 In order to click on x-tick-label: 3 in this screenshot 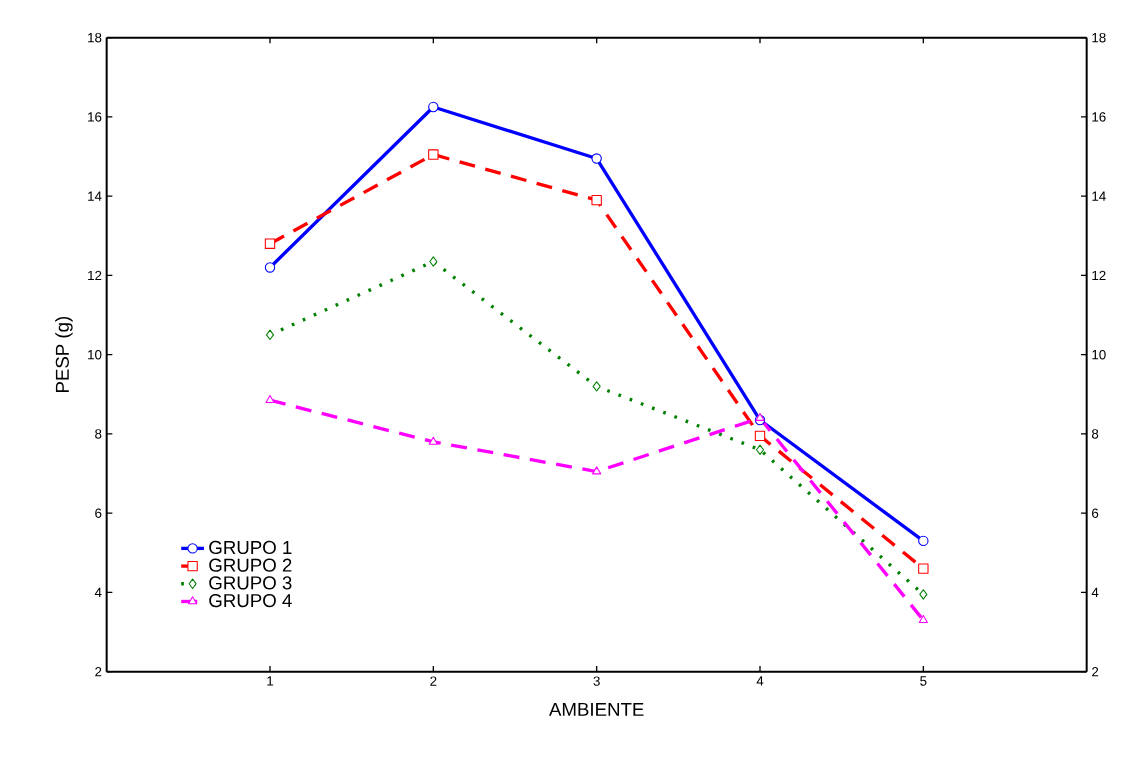, I will do `click(596, 681)`.